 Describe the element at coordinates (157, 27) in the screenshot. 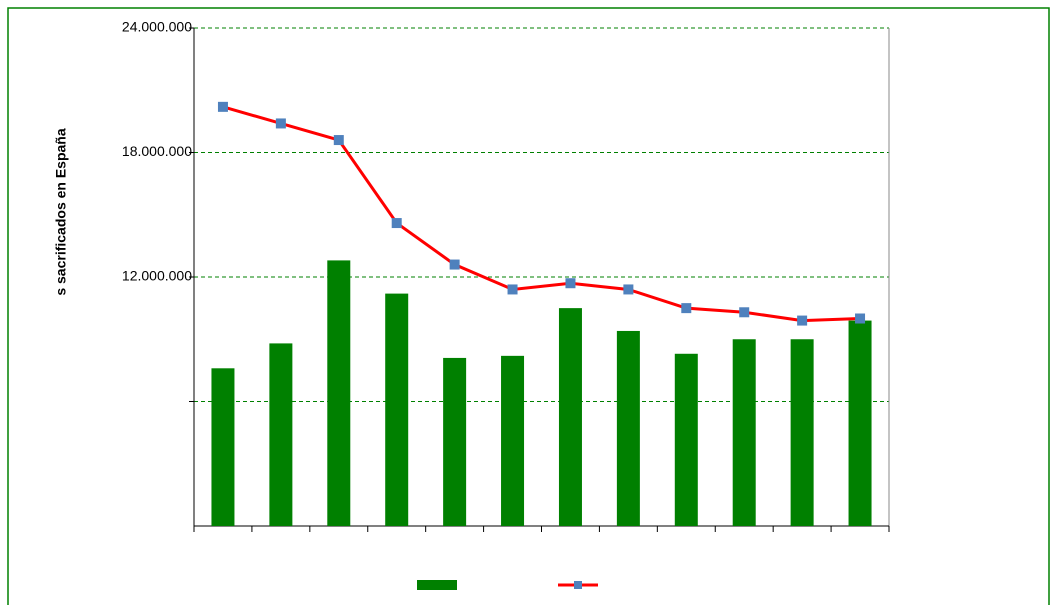

I see `y-tick-label: 24.000.000` at that location.